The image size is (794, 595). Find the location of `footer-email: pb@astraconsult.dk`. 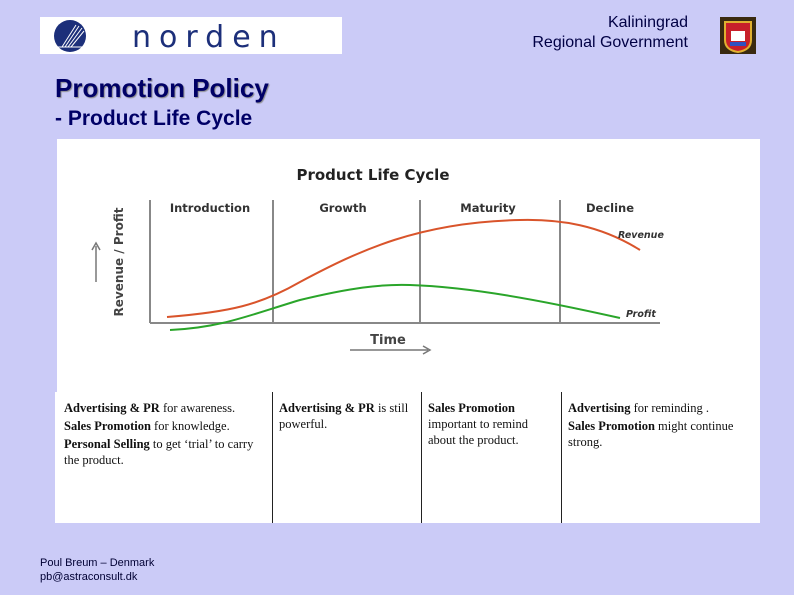

footer-email: pb@astraconsult.dk is located at coordinates (89, 577).